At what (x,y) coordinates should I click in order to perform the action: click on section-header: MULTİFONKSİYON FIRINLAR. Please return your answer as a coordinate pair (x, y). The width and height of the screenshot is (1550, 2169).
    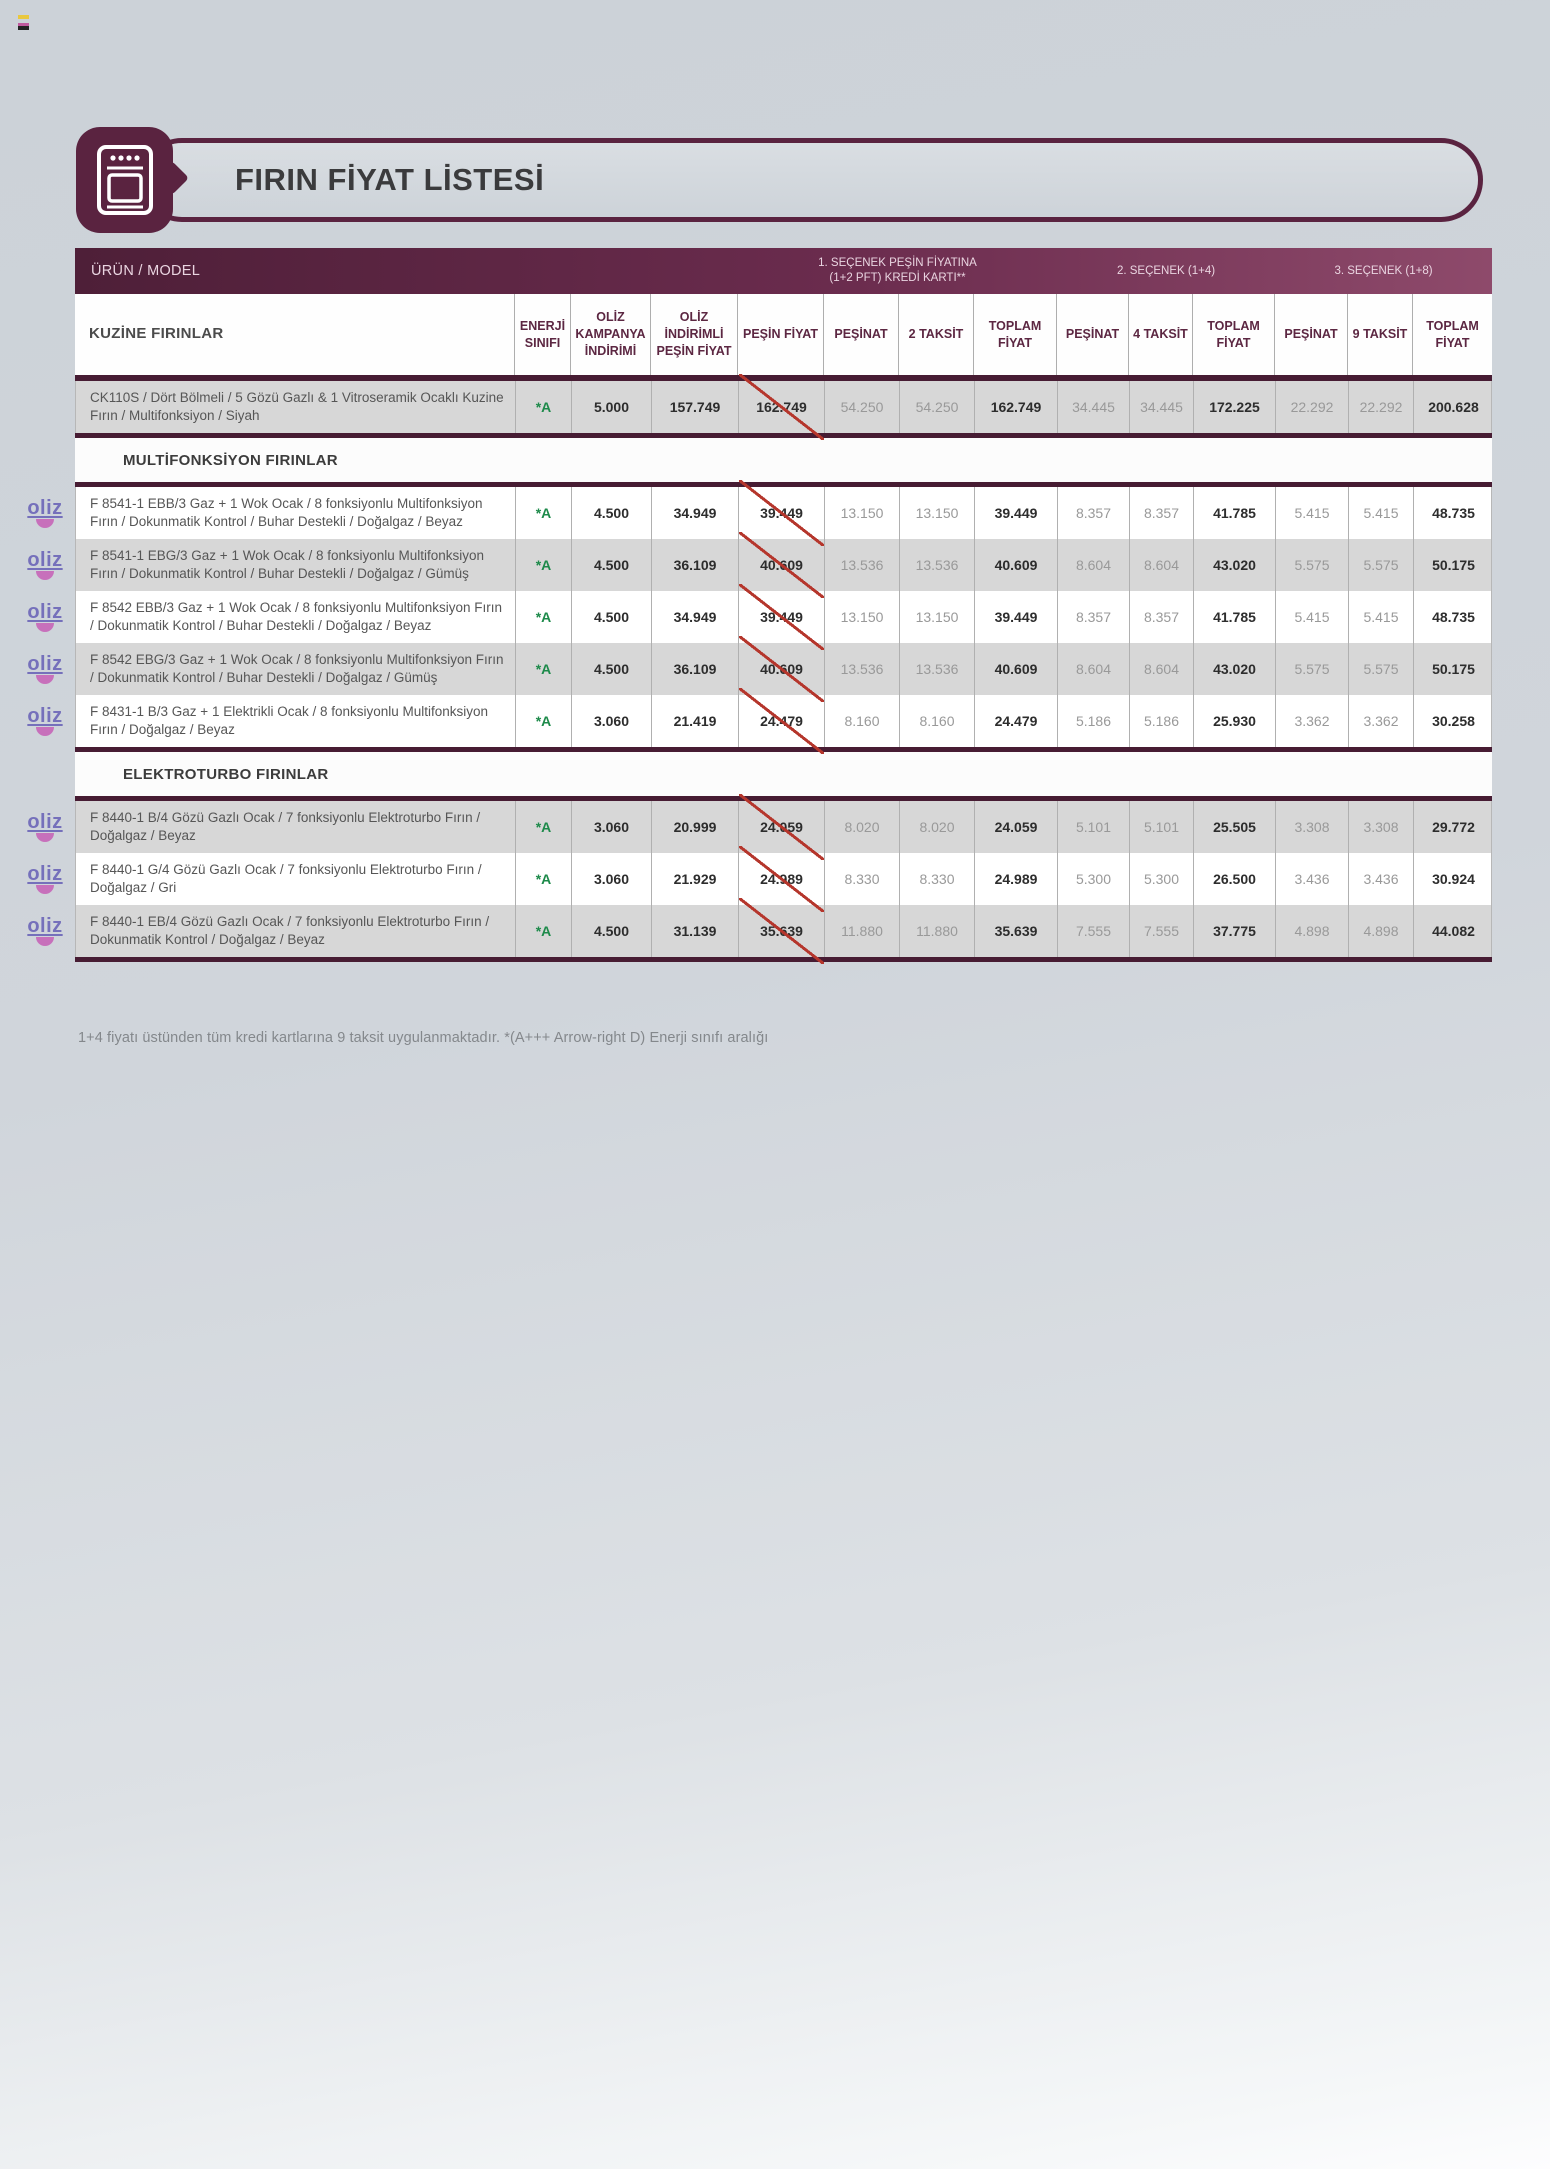
    Looking at the image, I should click on (783, 460).